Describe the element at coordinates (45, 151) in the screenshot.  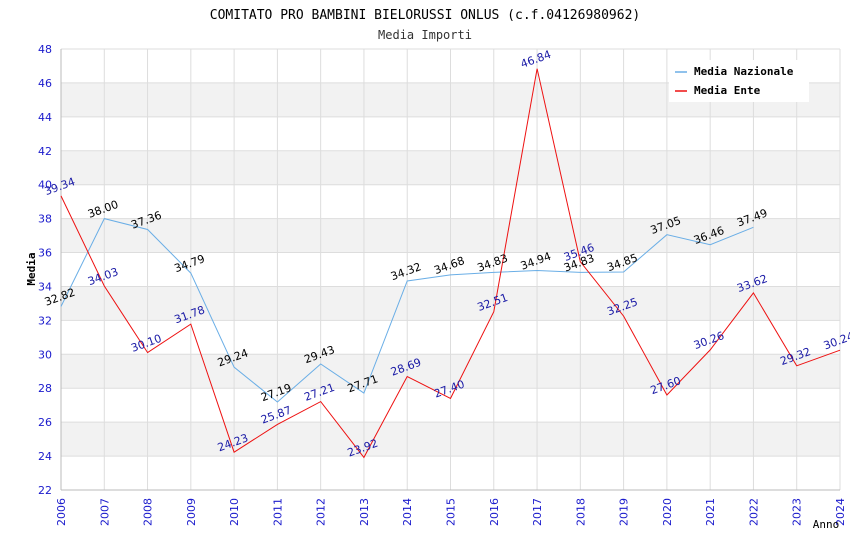
I see `y-tick-label-42: 42` at that location.